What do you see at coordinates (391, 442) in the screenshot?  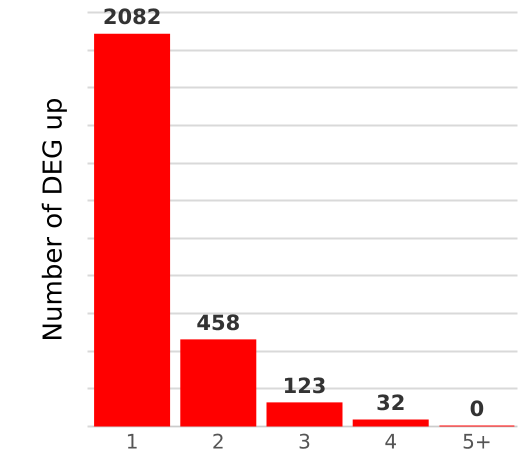 I see `x-tick-label: 4` at bounding box center [391, 442].